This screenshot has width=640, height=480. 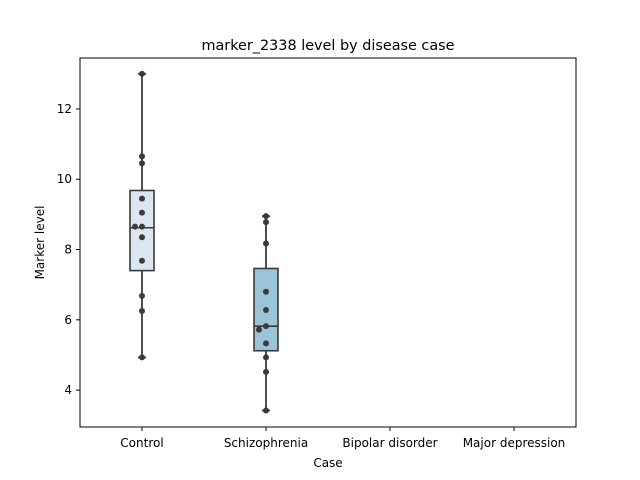 I want to click on y-tick-label: 4, so click(x=68, y=390).